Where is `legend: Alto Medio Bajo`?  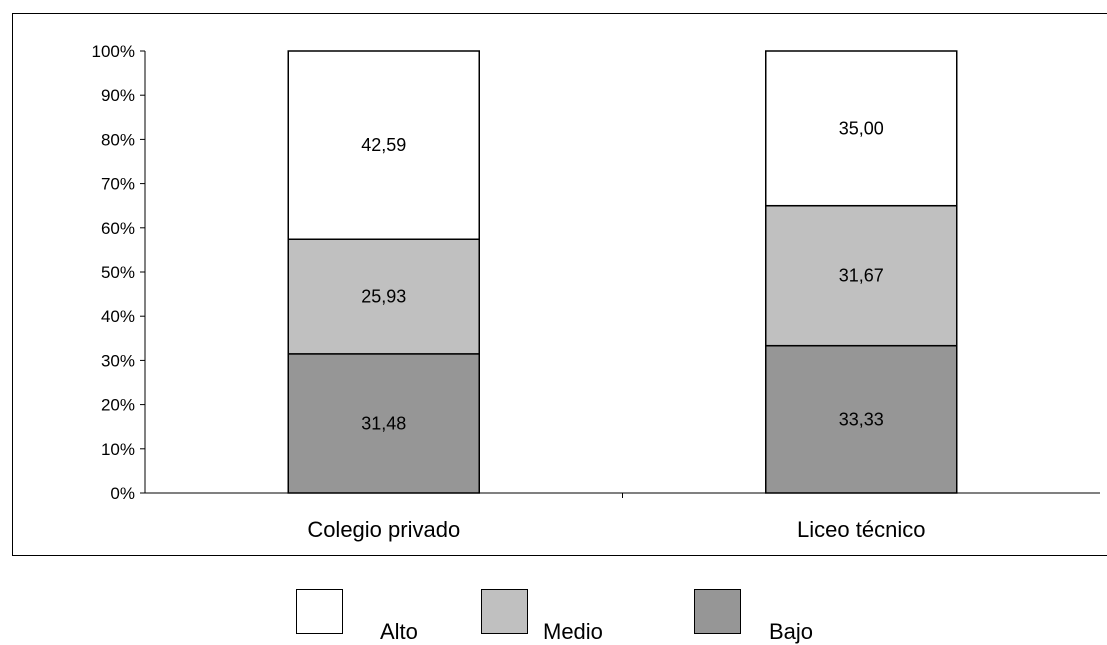 legend: Alto Medio Bajo is located at coordinates (553, 616).